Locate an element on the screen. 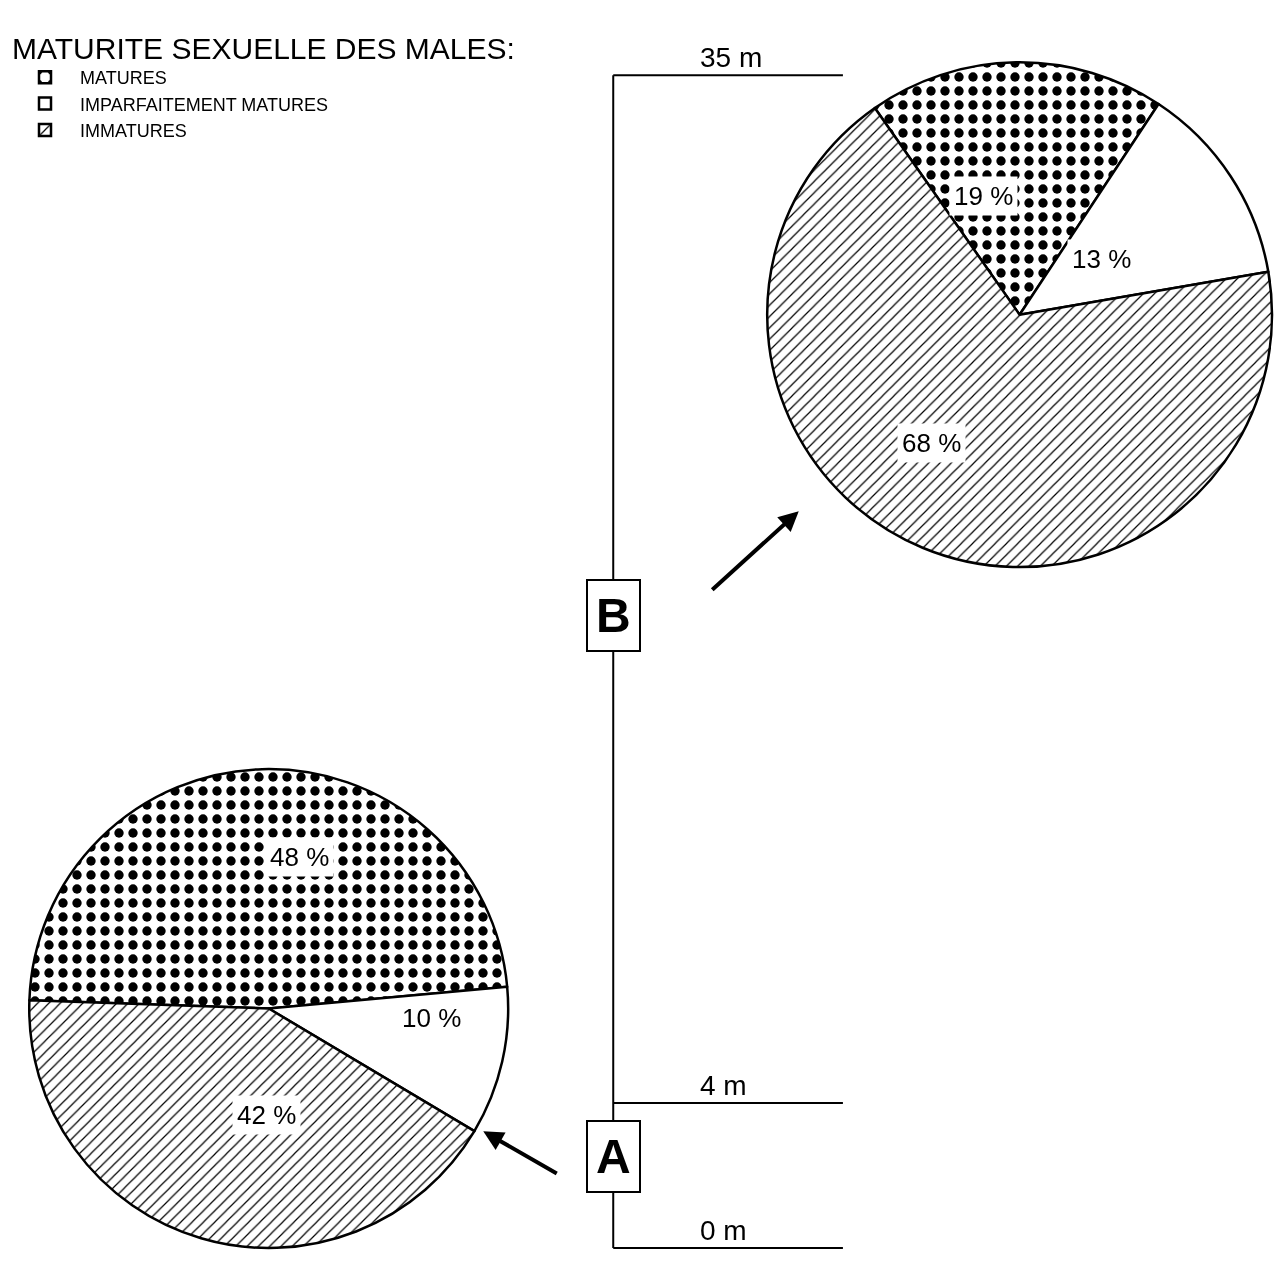 The width and height of the screenshot is (1282, 1268). legend-title: MATURITE SEXUELLE DES MALES: is located at coordinates (263, 48).